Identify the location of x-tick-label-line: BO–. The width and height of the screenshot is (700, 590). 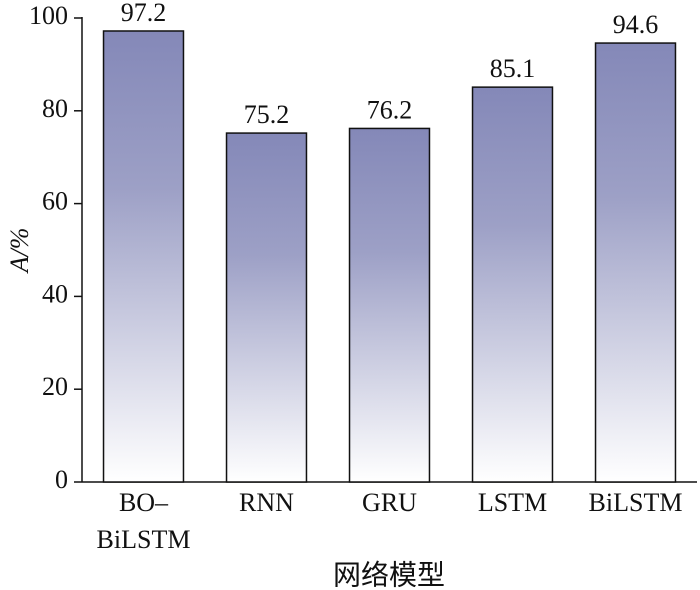
(144, 502).